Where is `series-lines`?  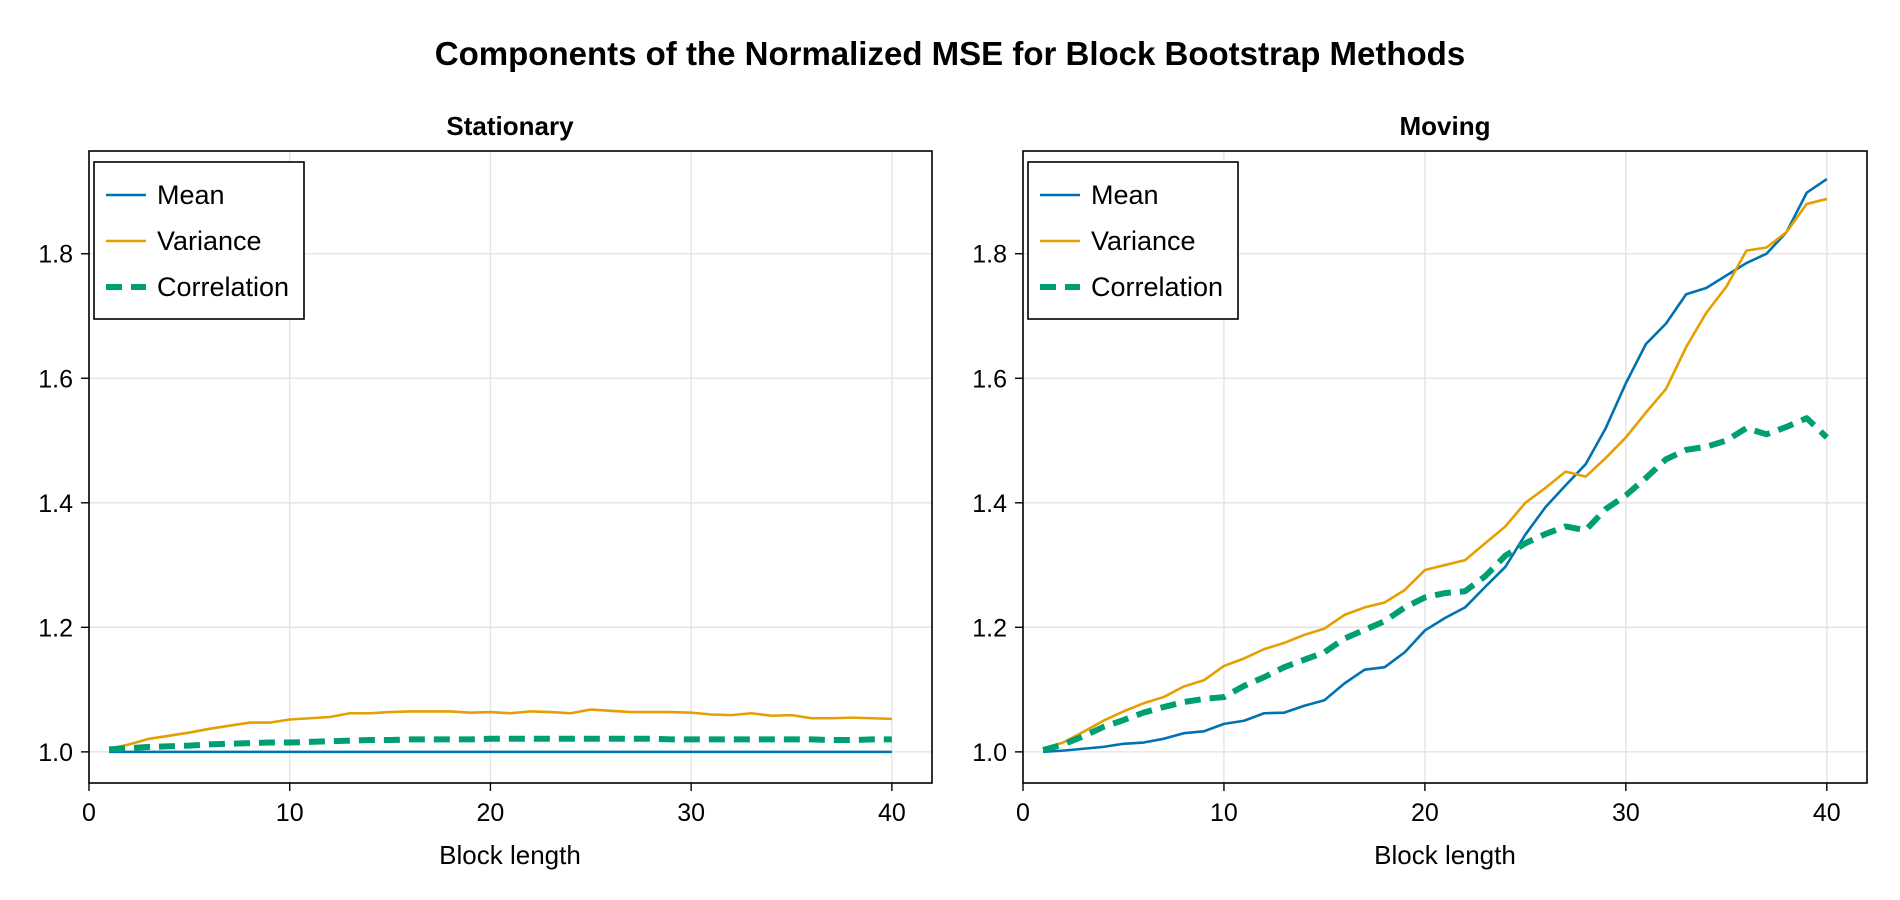
series-lines is located at coordinates (500, 731).